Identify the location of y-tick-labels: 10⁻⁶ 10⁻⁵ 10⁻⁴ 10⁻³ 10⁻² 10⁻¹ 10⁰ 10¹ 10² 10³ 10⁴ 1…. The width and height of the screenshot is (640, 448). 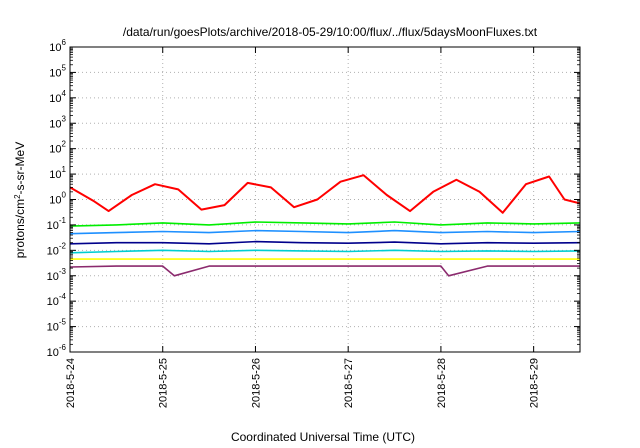
(57, 198).